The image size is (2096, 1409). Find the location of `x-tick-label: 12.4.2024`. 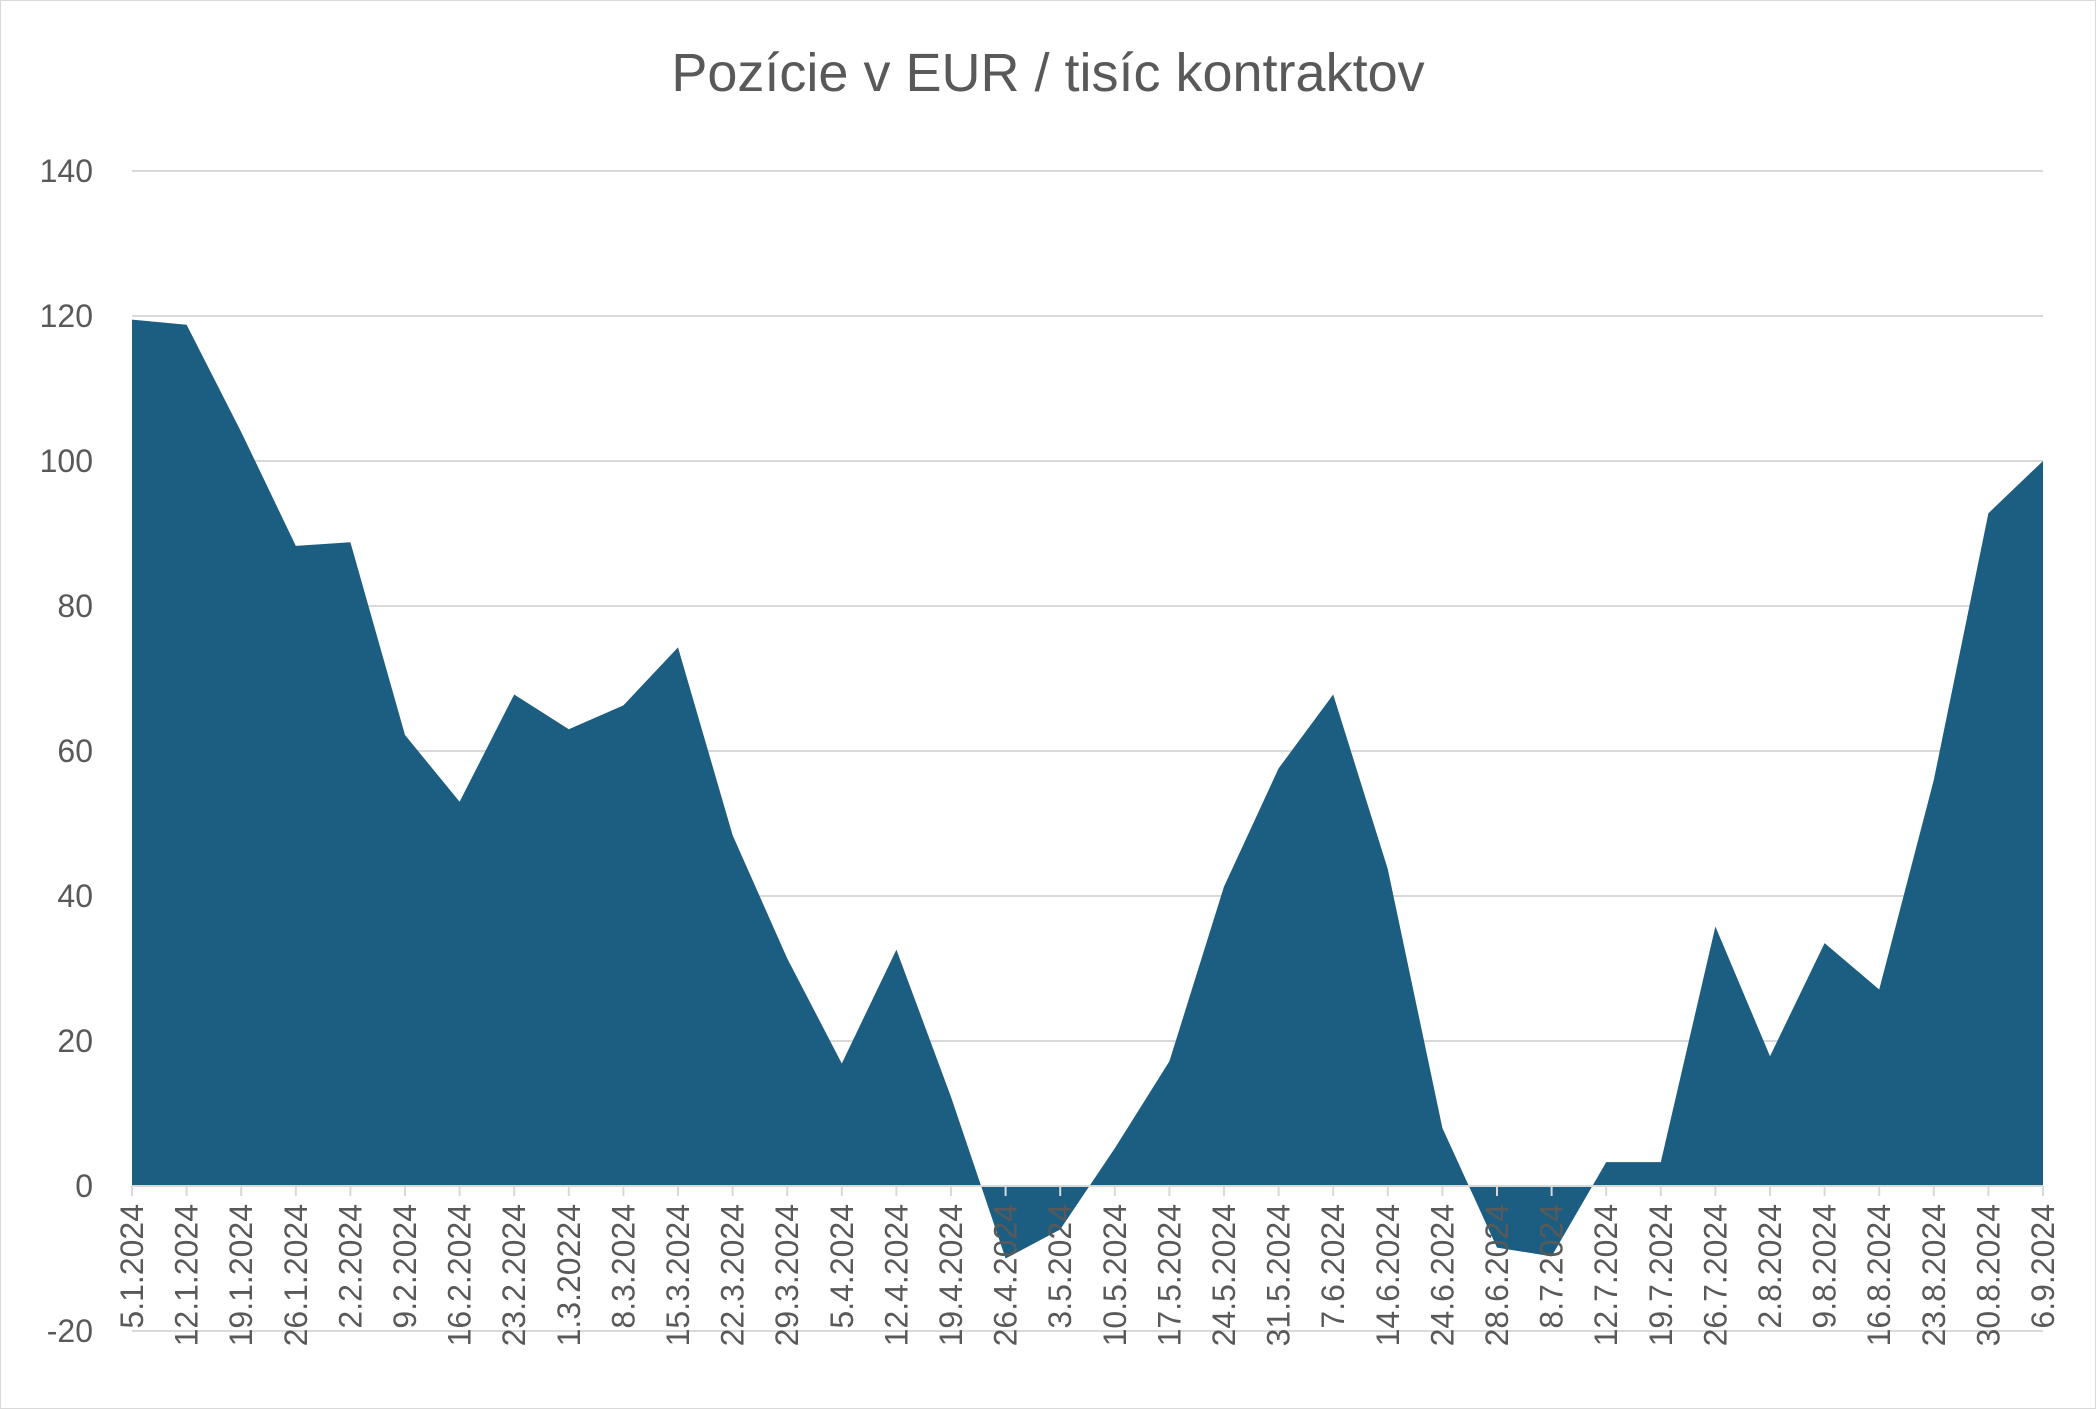

x-tick-label: 12.4.2024 is located at coordinates (896, 1275).